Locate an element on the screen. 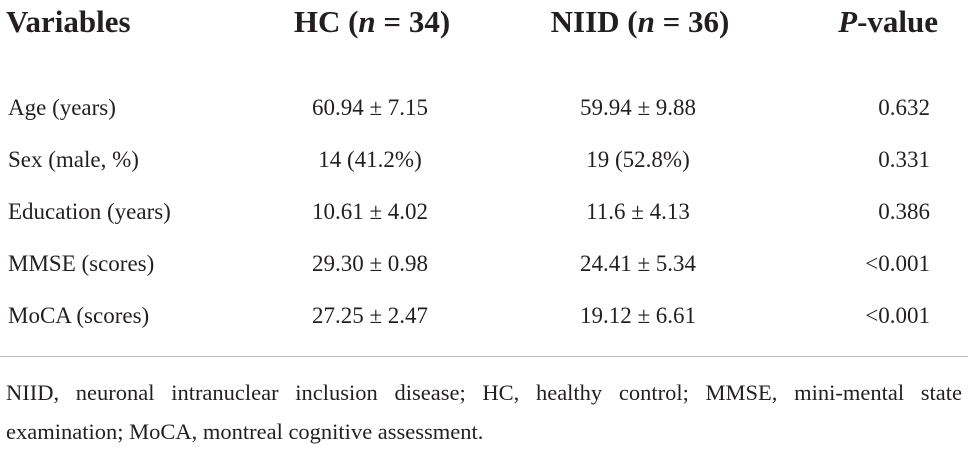 The image size is (968, 451). header-text: NIID ( is located at coordinates (594, 21).